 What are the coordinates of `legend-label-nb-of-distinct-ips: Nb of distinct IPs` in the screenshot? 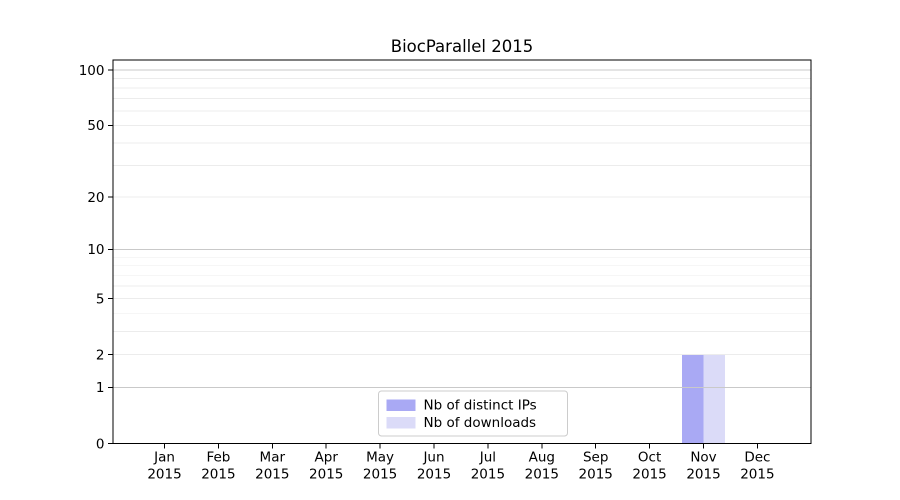 It's located at (480, 406).